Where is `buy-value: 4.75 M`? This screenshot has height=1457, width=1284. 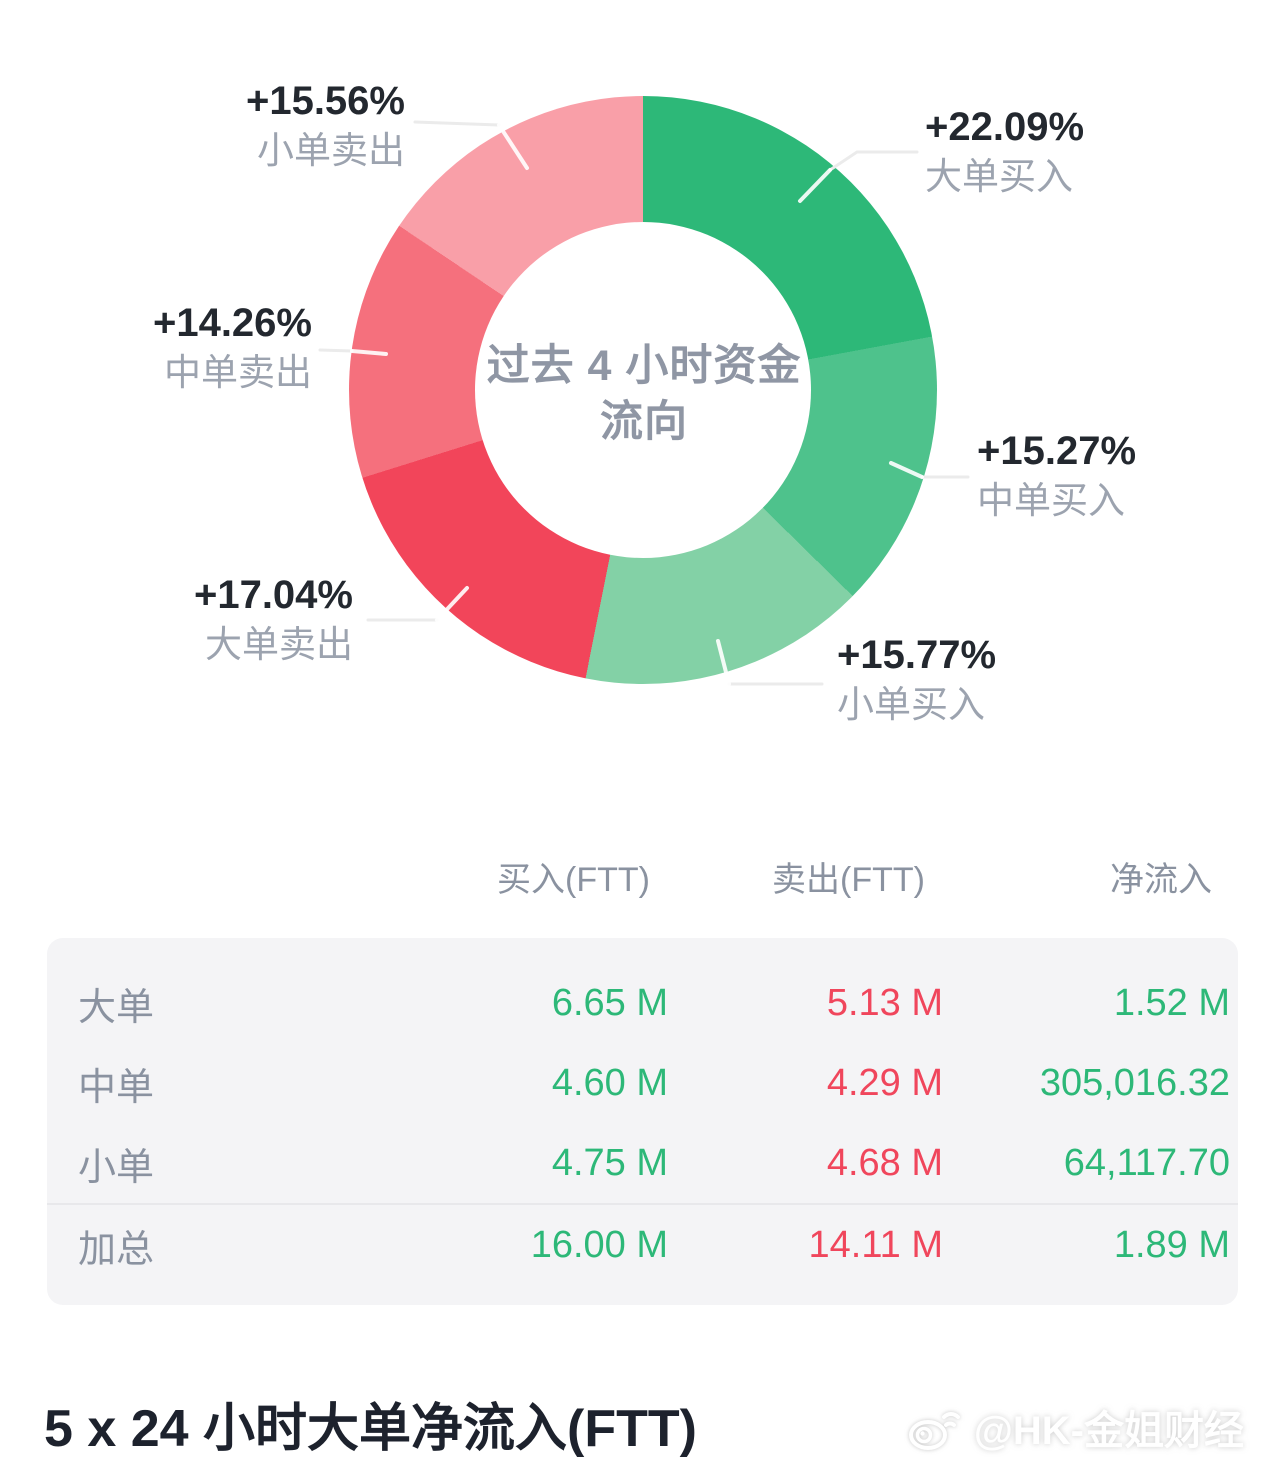
buy-value: 4.75 M is located at coordinates (609, 1162).